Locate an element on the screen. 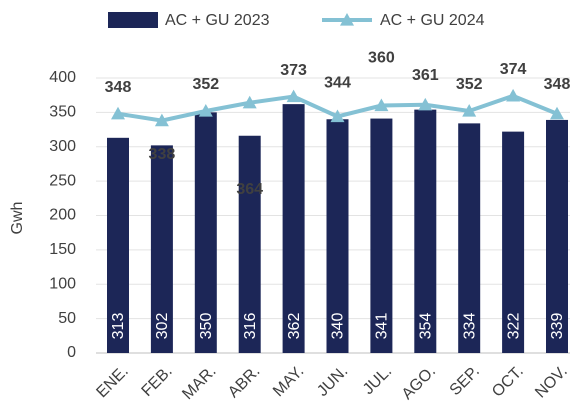 This screenshot has height=411, width=575. x-tick-label: ENE. is located at coordinates (112, 382).